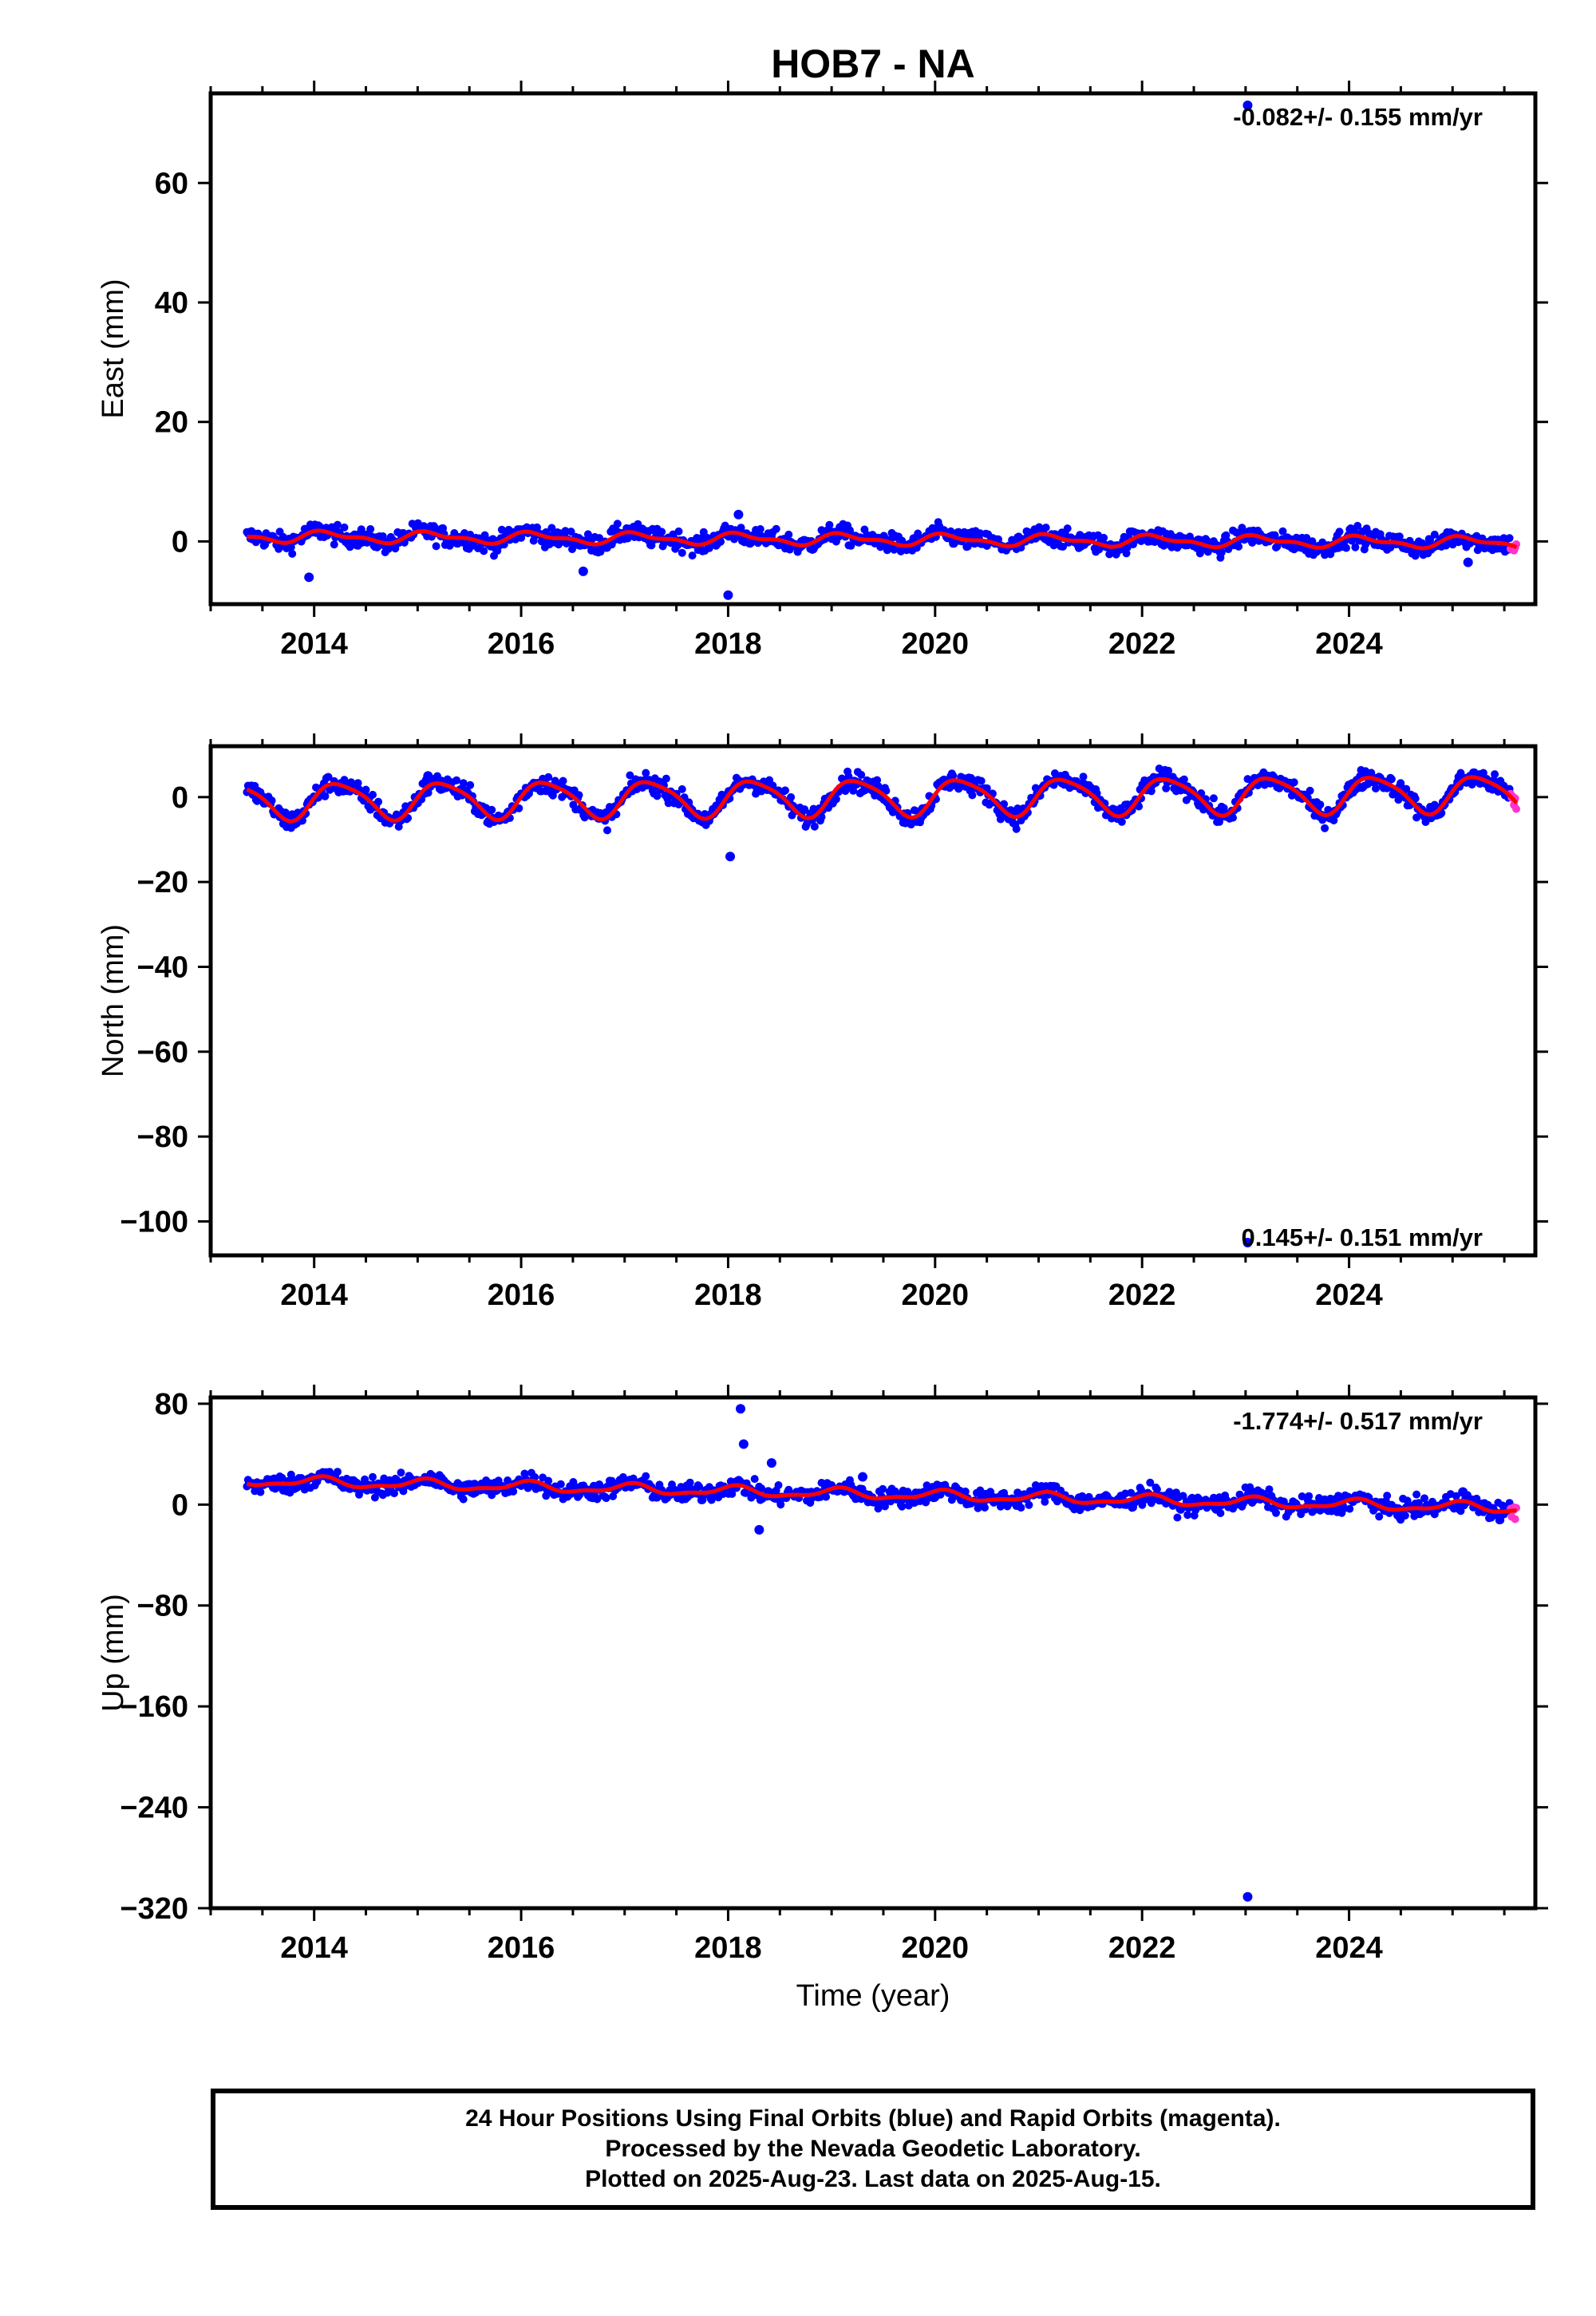  What do you see at coordinates (936, 1948) in the screenshot?
I see `x-tick-label: 2020` at bounding box center [936, 1948].